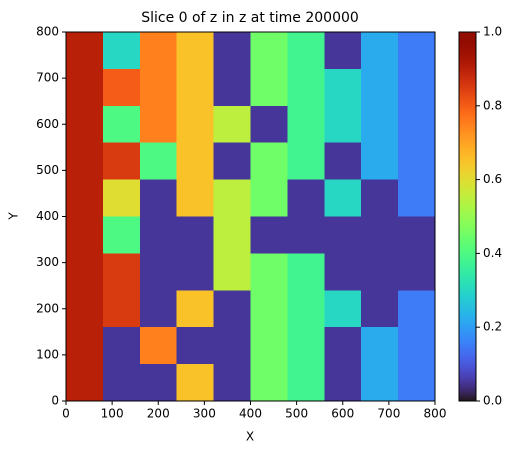  What do you see at coordinates (66, 414) in the screenshot?
I see `x-tick-label: 0` at bounding box center [66, 414].